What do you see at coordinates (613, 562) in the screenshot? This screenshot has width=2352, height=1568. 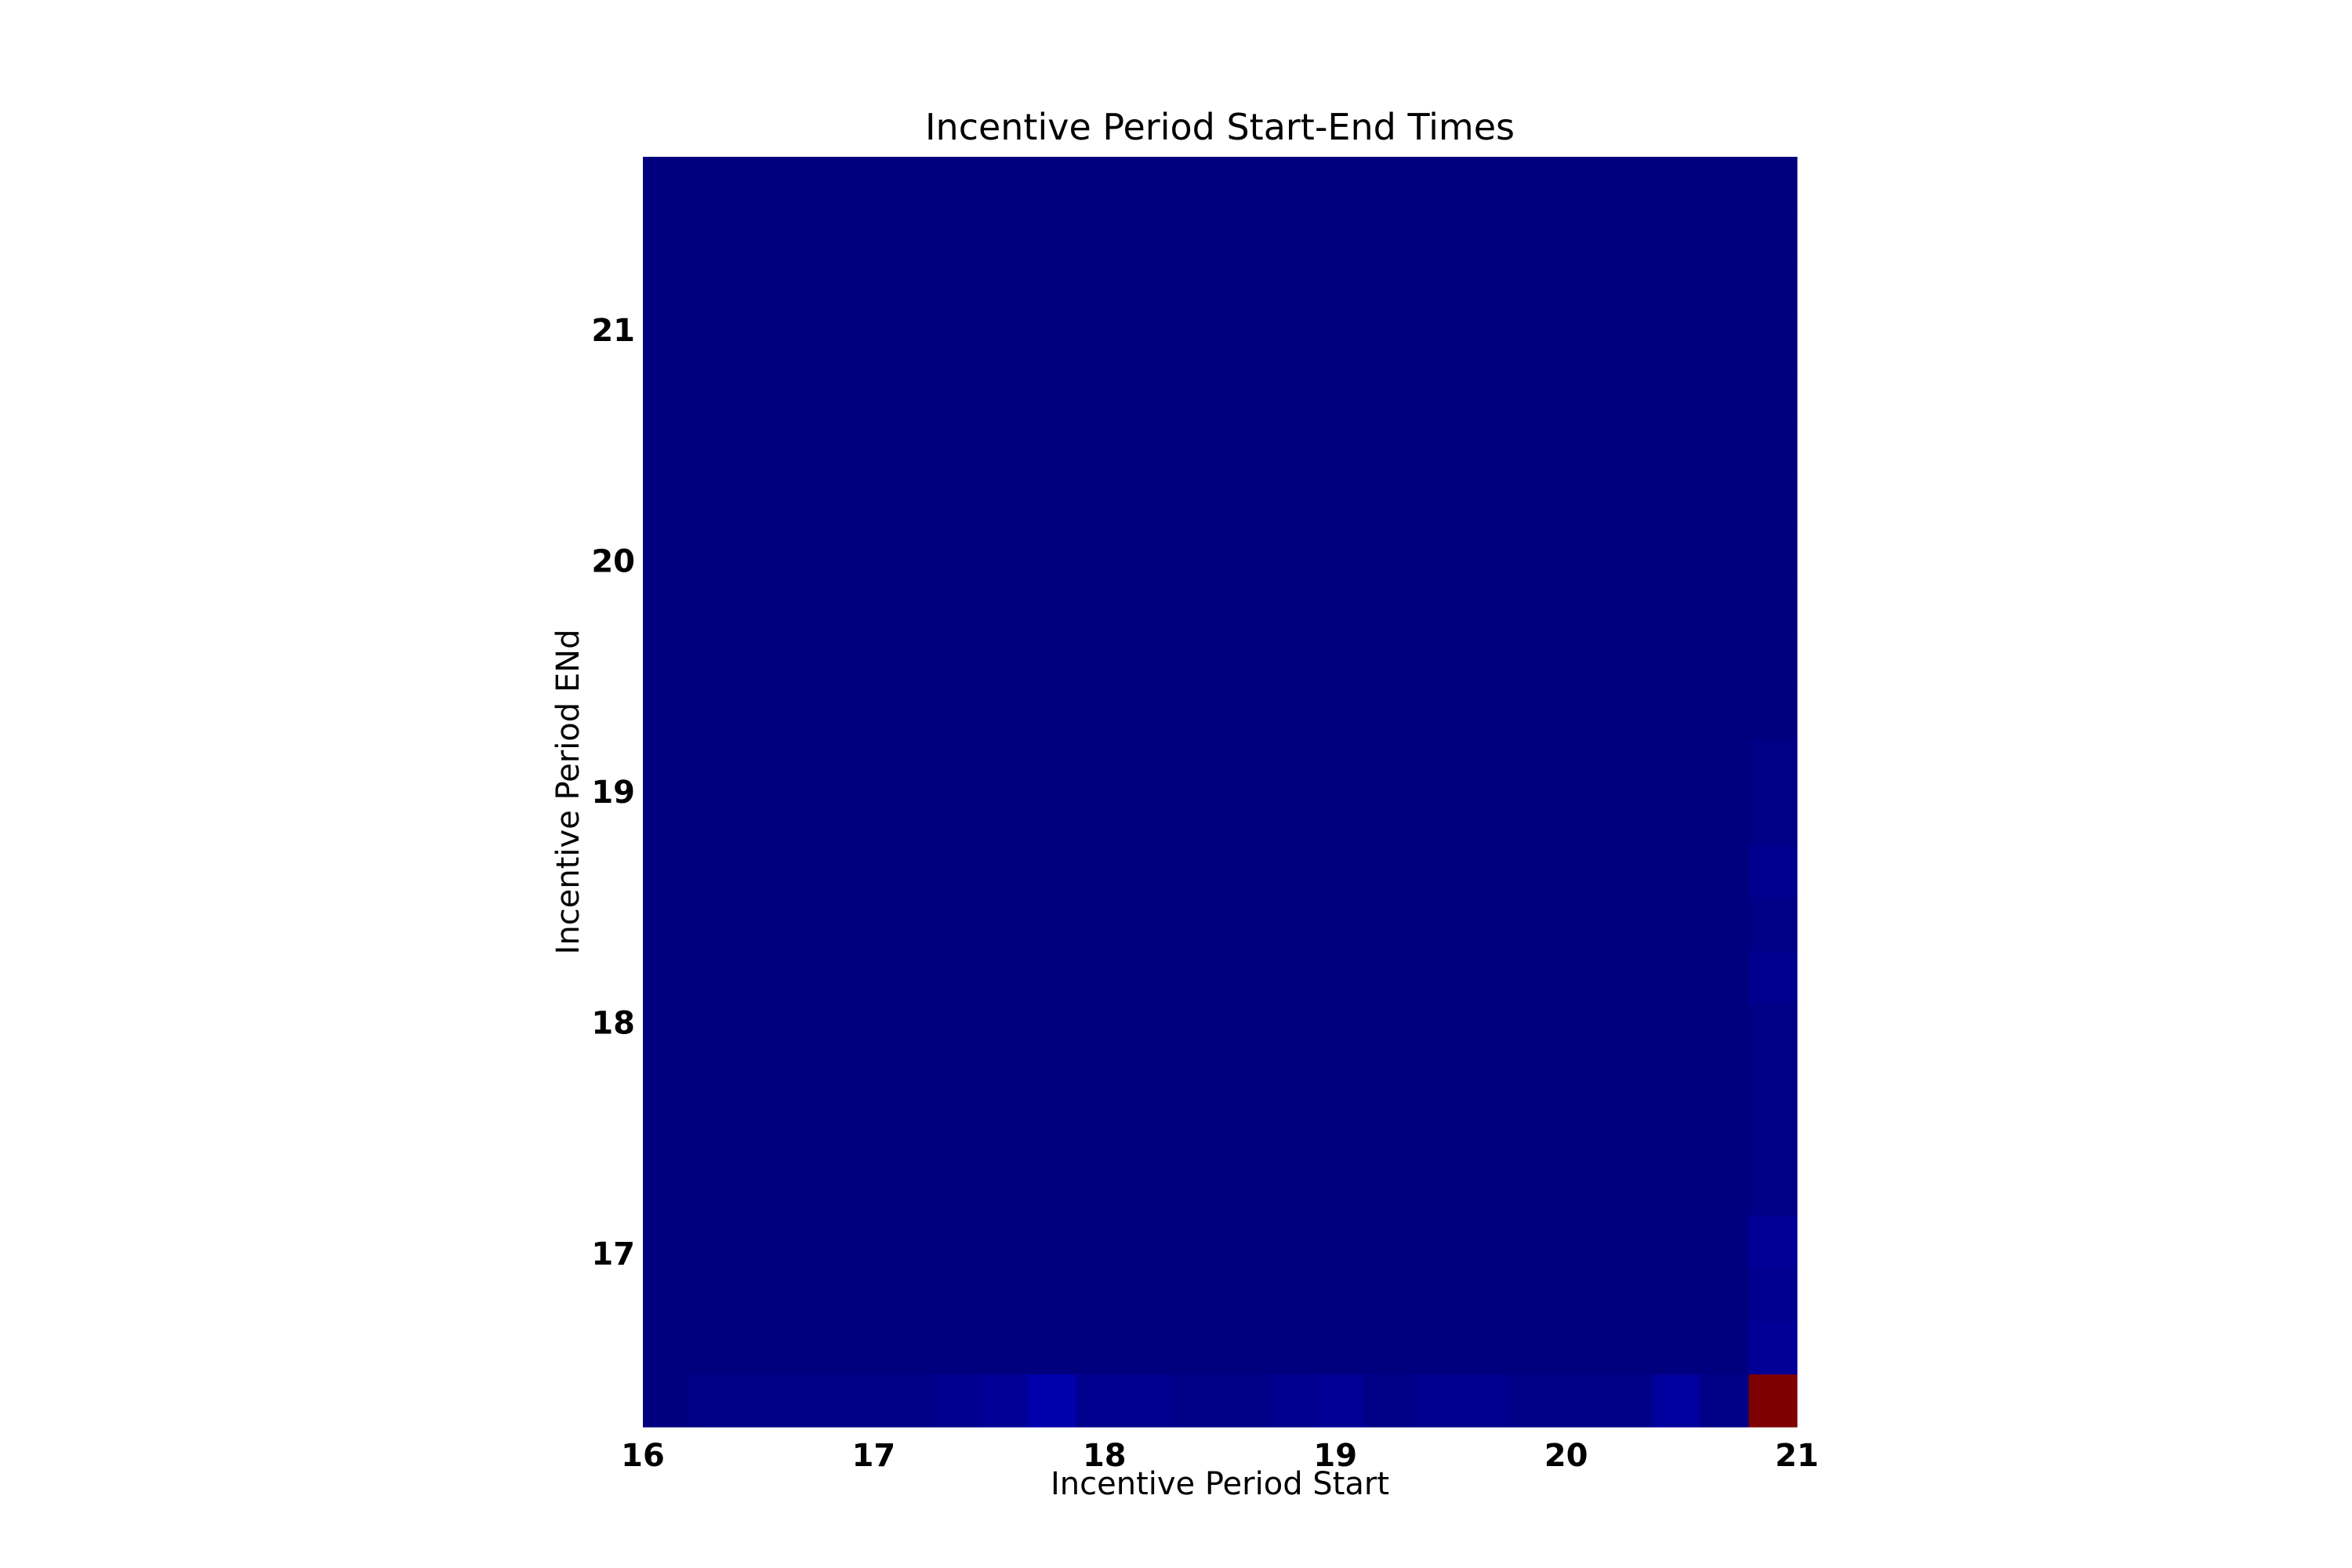 I see `y-tick-label: 20` at bounding box center [613, 562].